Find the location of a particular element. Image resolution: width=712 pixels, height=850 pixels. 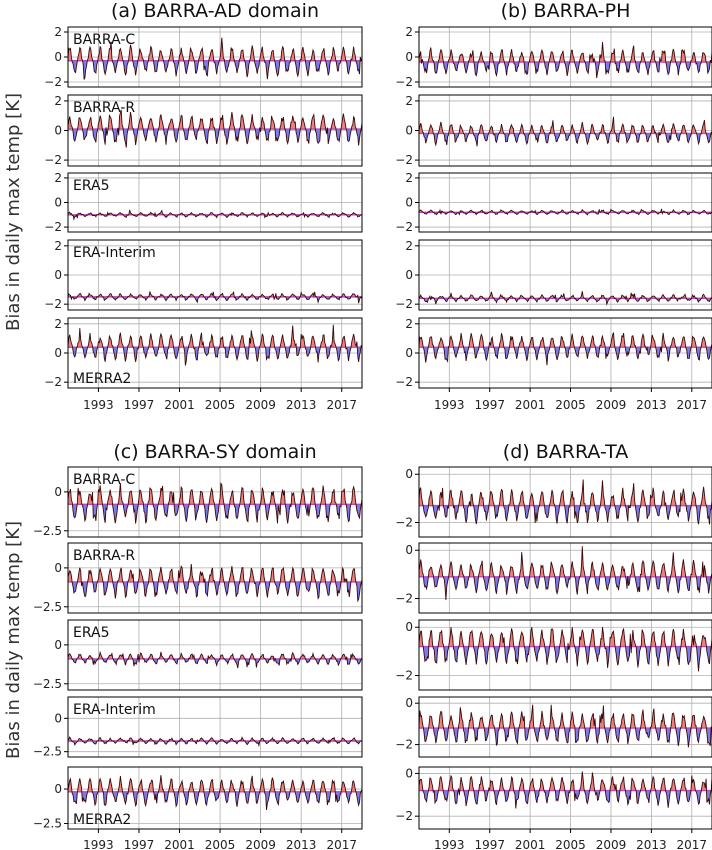

series-name: BARRA-R is located at coordinates (104, 556).